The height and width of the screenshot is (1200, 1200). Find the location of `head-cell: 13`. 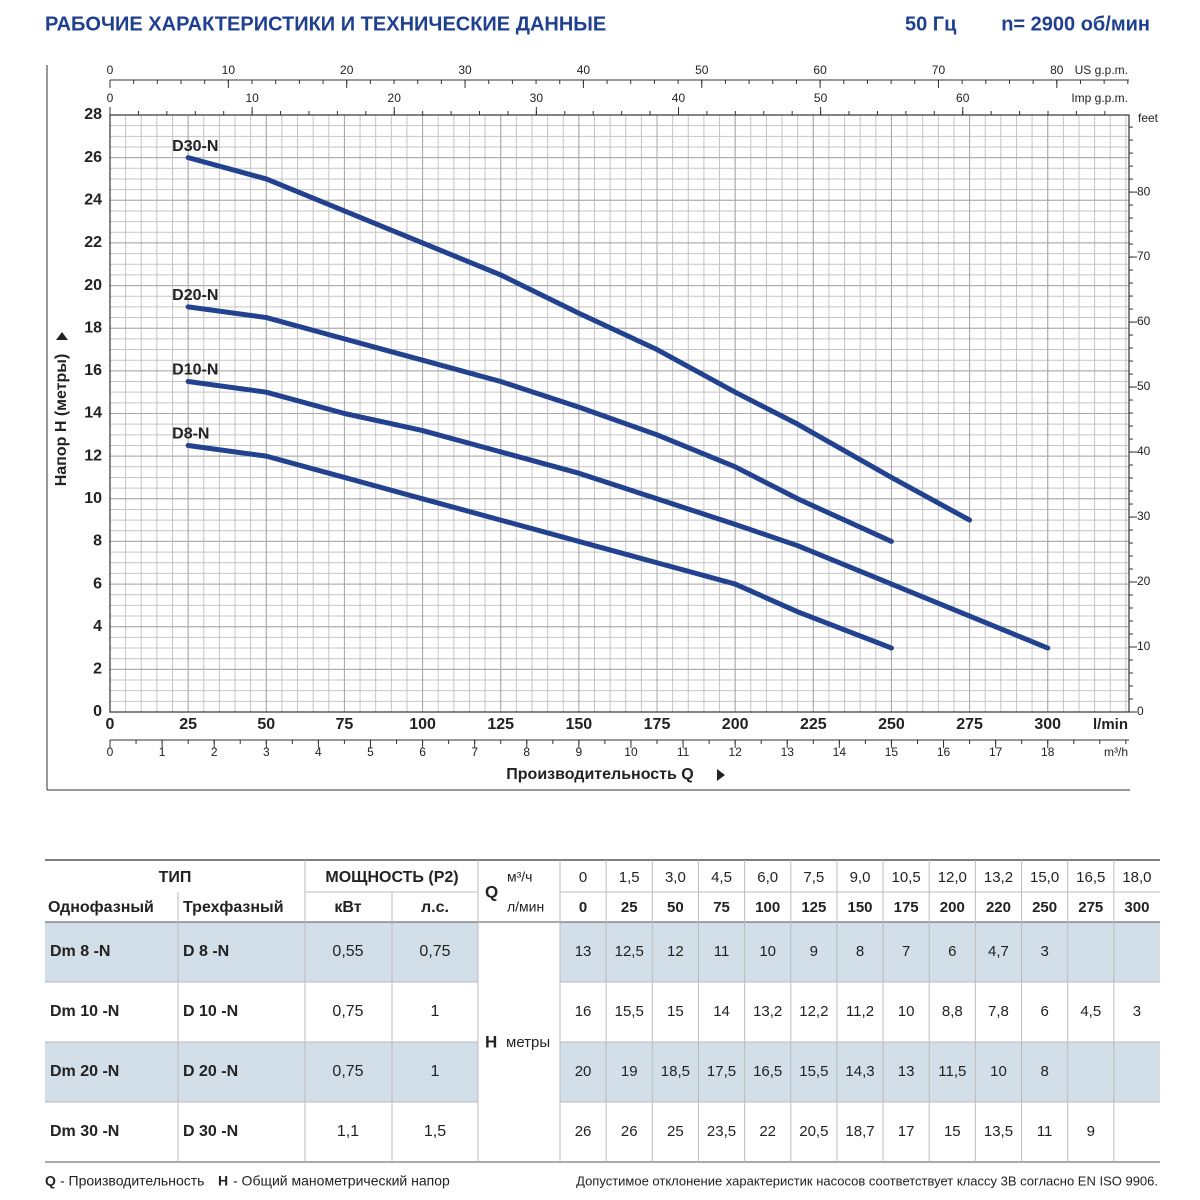

head-cell: 13 is located at coordinates (583, 951).